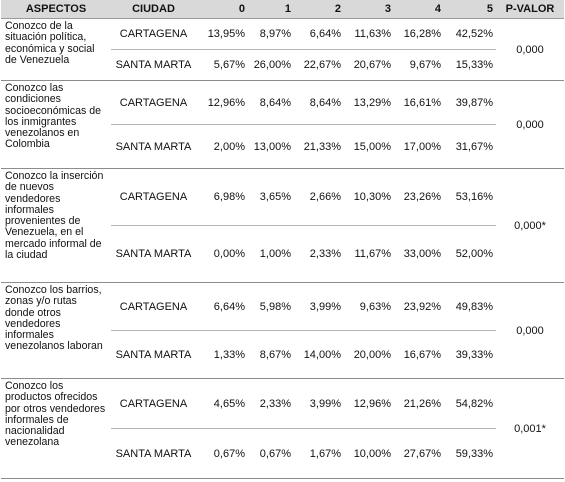 The width and height of the screenshot is (565, 482). What do you see at coordinates (419, 403) in the screenshot?
I see `value-cell: 21,26%` at bounding box center [419, 403].